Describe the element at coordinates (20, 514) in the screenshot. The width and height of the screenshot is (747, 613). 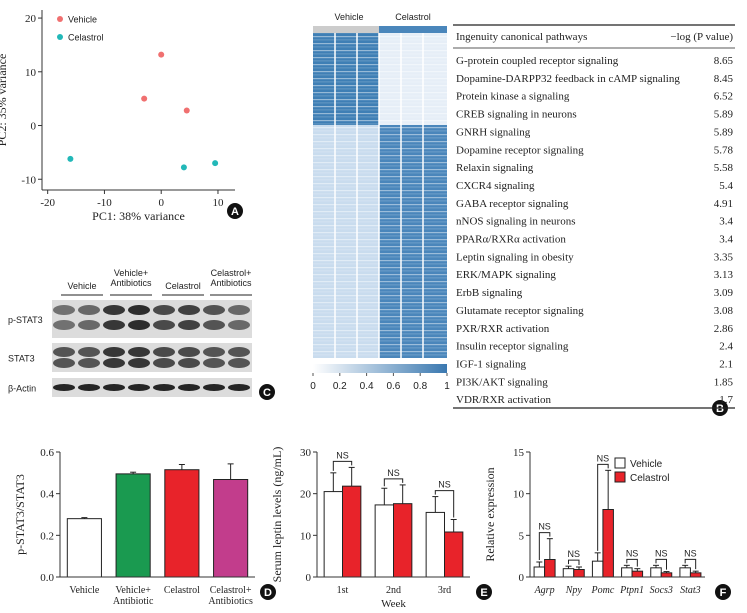
I see `y-axis-label: p-STAT3/STAT3` at that location.